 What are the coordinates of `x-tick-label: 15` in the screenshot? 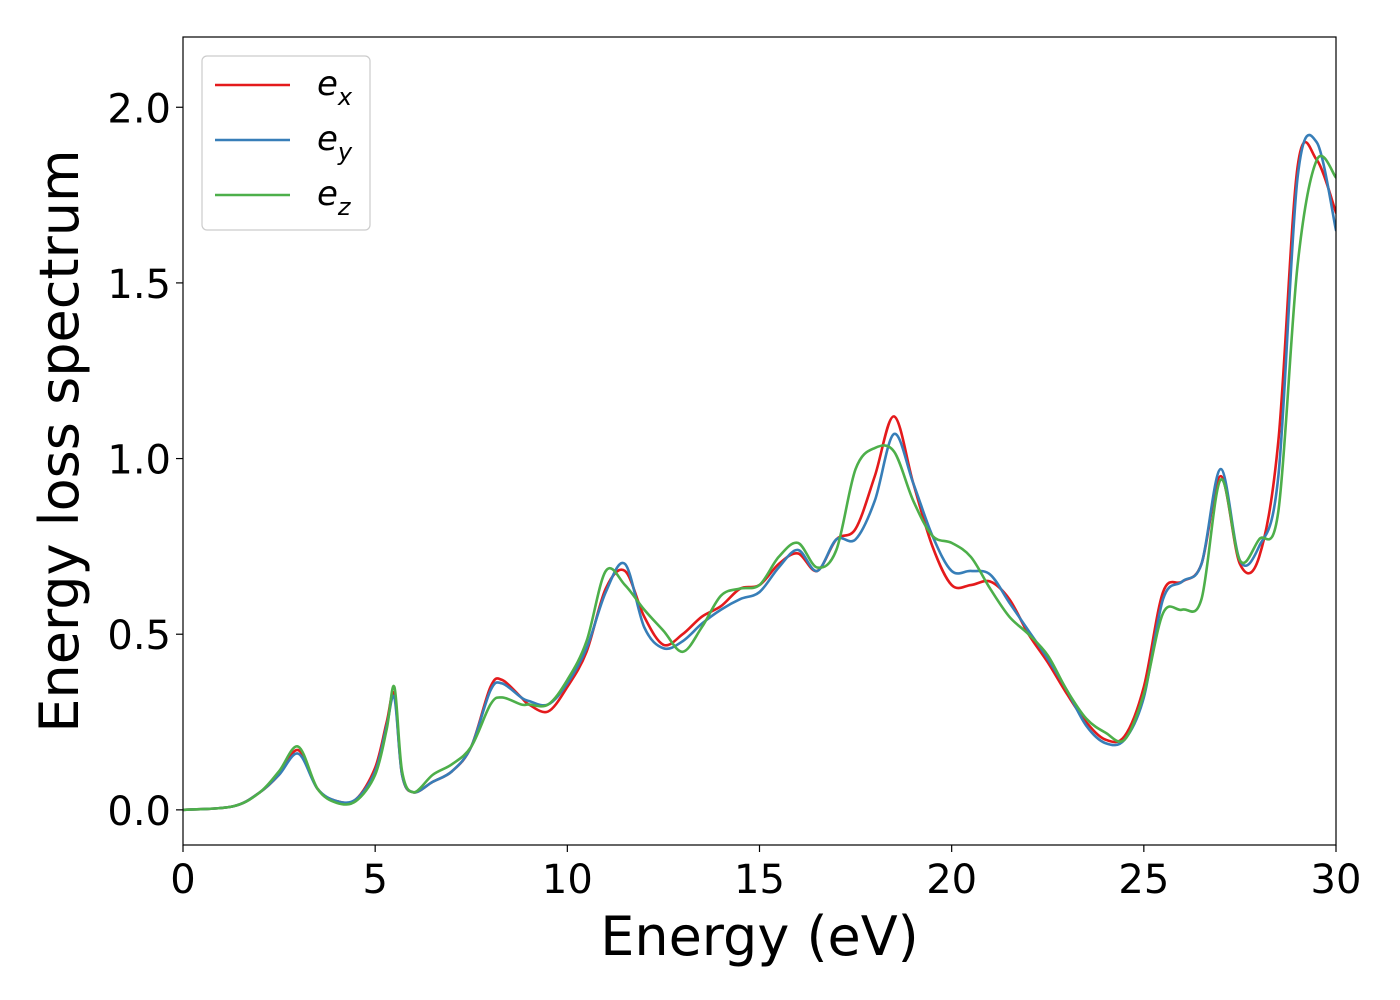 It's located at (759, 880).